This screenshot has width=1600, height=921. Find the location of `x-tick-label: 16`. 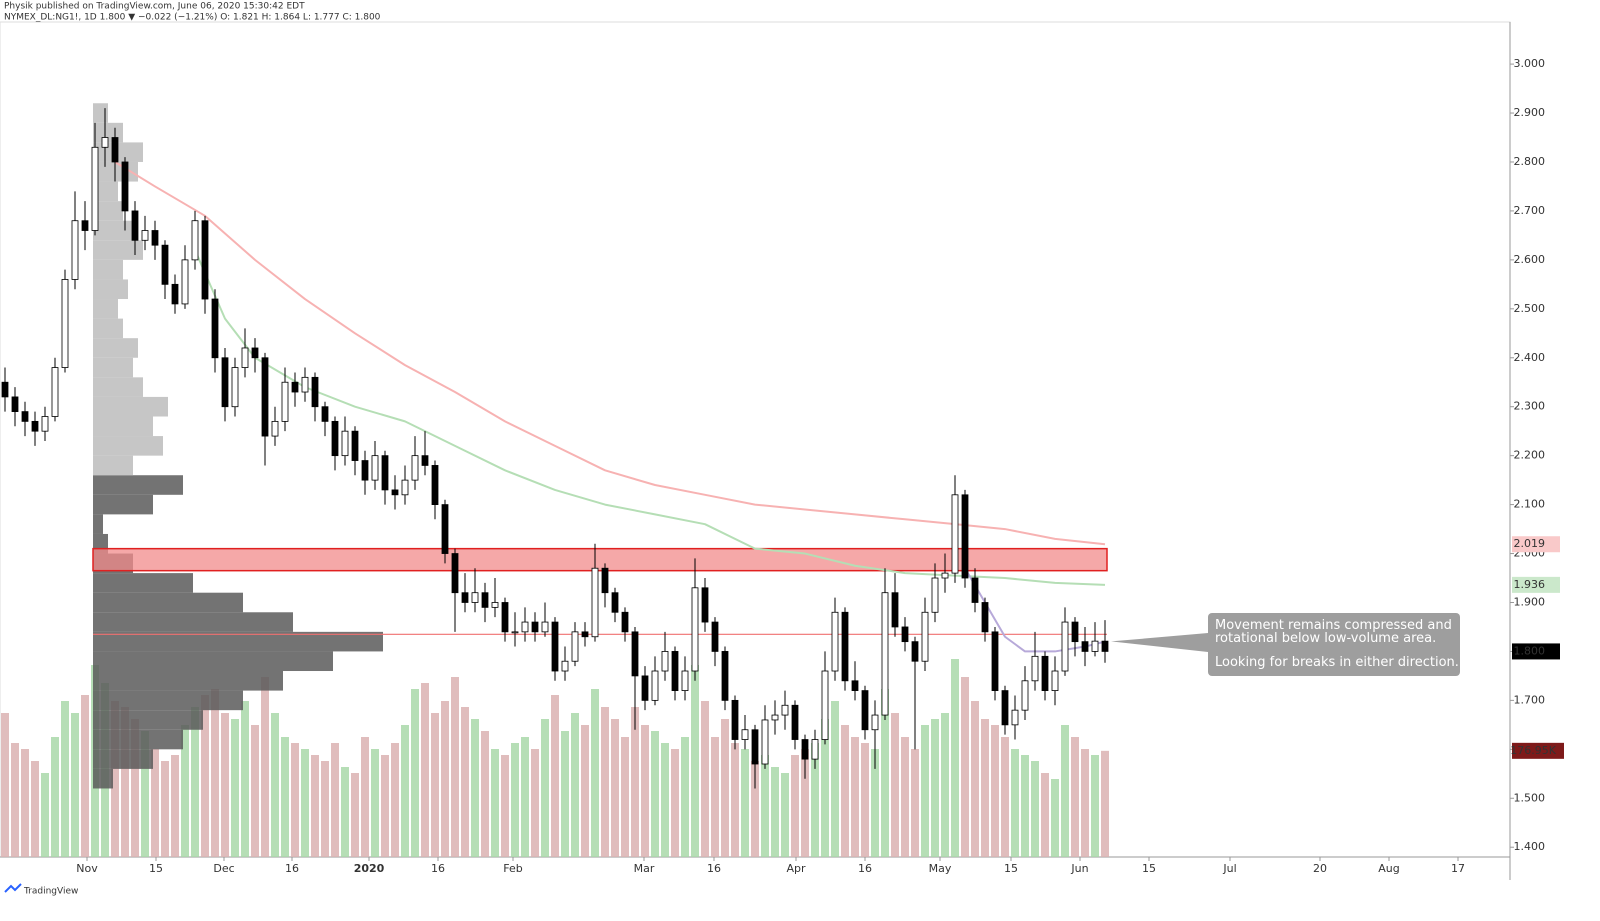

x-tick-label: 16 is located at coordinates (438, 868).